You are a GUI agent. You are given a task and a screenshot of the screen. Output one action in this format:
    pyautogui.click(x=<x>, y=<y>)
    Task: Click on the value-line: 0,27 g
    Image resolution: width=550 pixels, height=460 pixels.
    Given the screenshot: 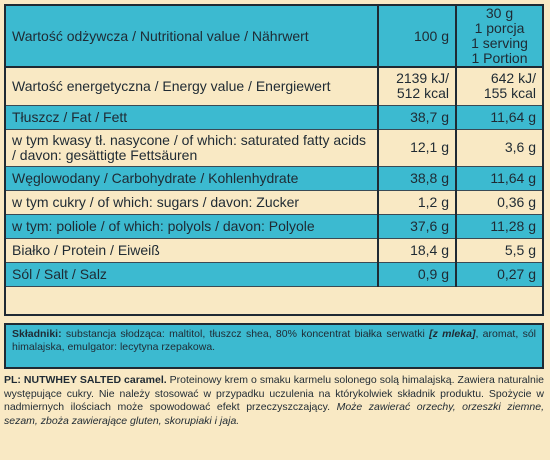 What is the action you would take?
    pyautogui.click(x=516, y=273)
    